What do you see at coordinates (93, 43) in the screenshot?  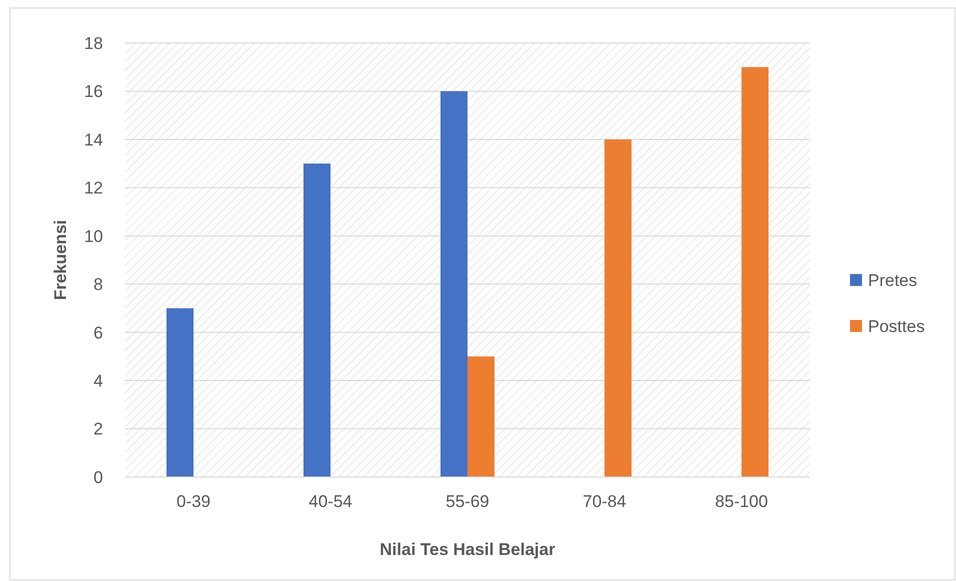 I see `y-tick-label: 18` at bounding box center [93, 43].